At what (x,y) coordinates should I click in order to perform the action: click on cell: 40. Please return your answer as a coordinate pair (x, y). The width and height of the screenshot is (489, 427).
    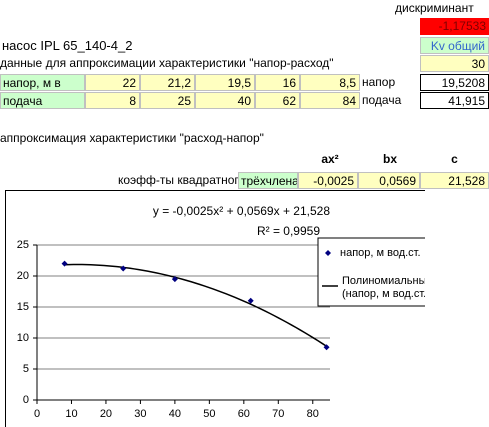
    Looking at the image, I should click on (225, 100).